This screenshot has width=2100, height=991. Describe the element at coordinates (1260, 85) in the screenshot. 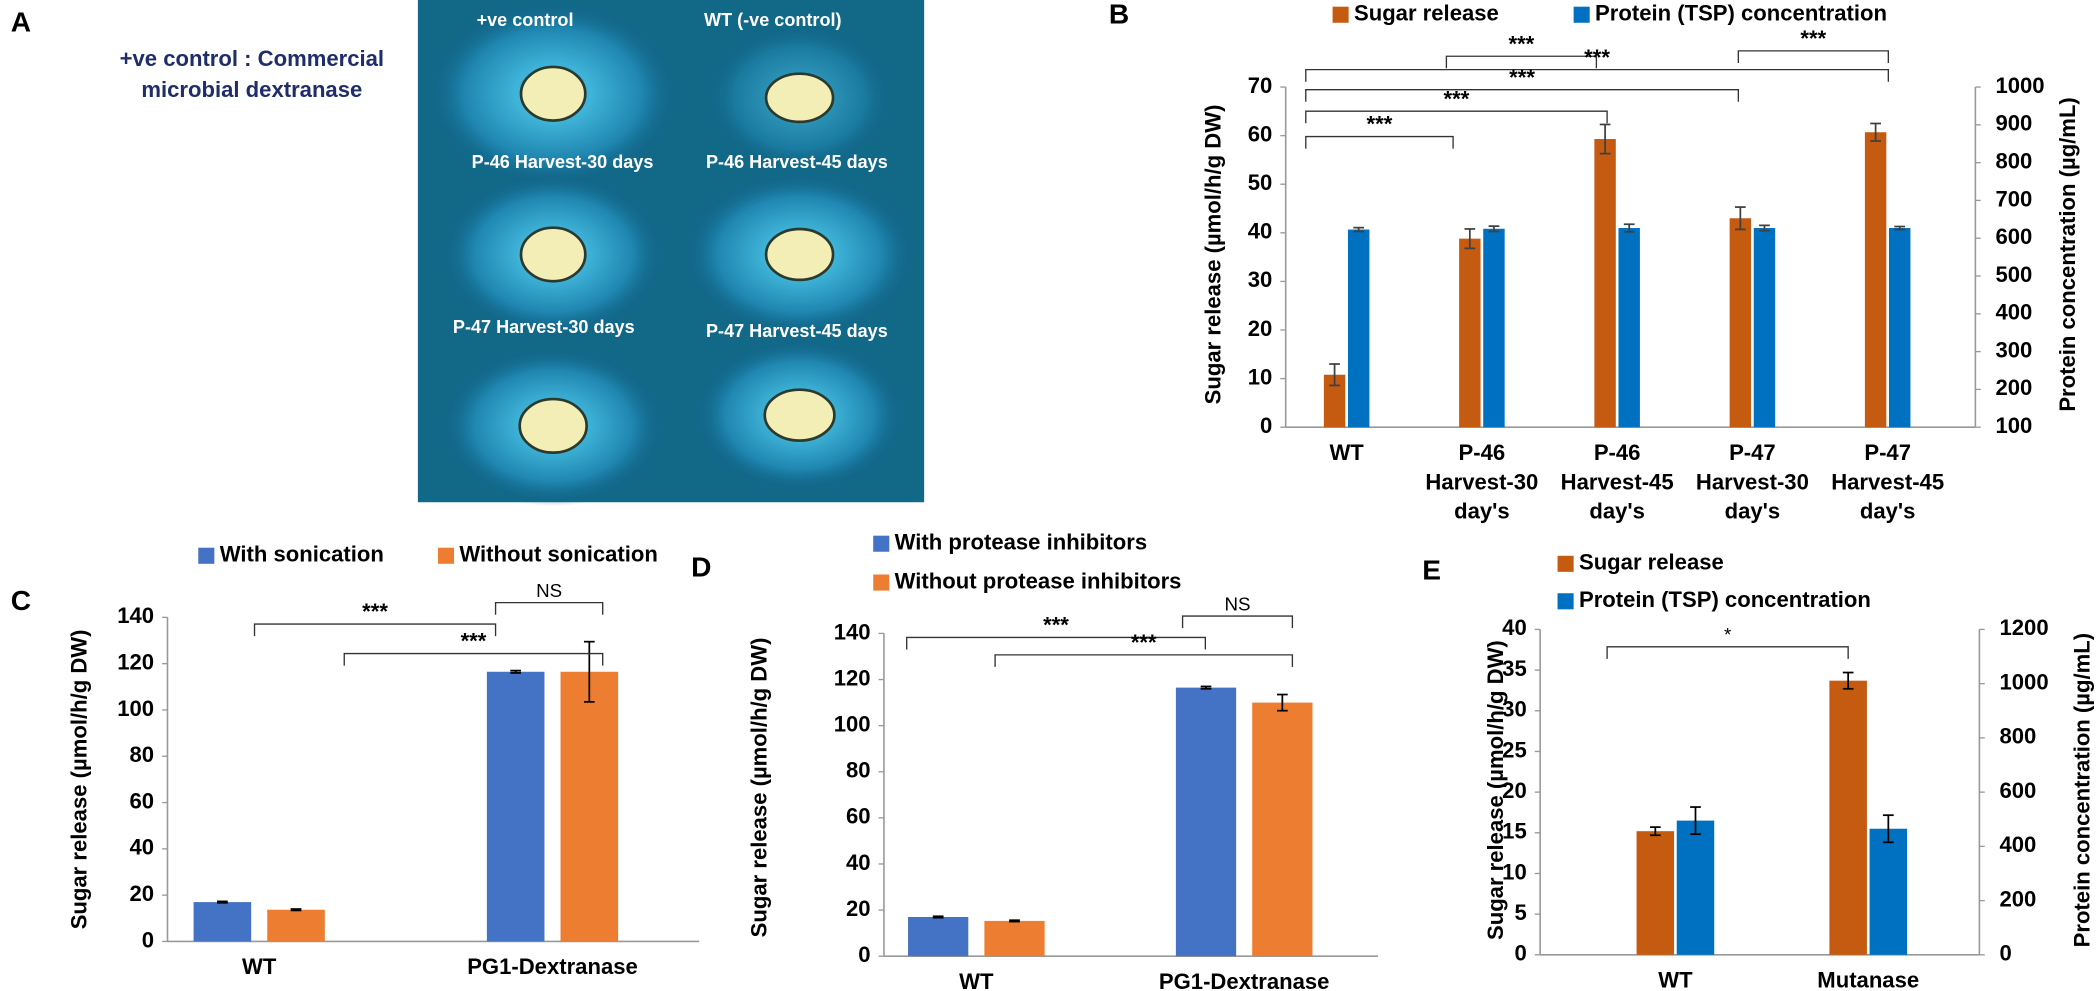

I see `y-tick-label: 70` at that location.